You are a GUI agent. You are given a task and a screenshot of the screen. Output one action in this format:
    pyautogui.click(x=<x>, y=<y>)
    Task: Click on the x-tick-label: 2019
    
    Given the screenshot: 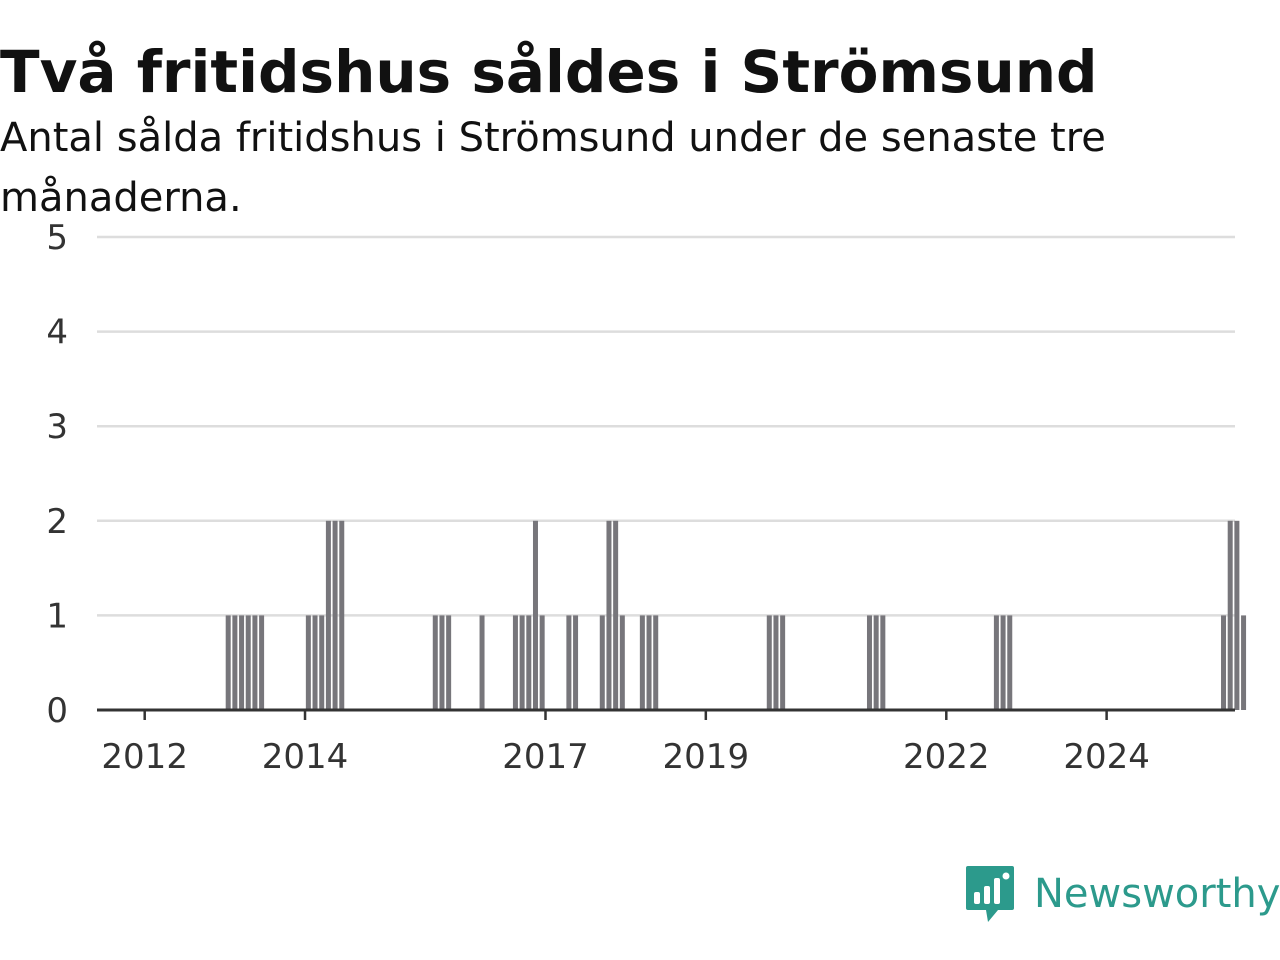 What is the action you would take?
    pyautogui.click(x=706, y=757)
    